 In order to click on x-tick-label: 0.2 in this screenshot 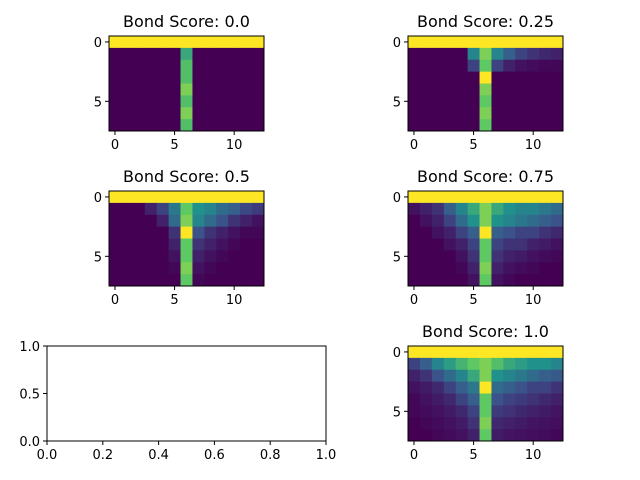, I will do `click(102, 455)`.